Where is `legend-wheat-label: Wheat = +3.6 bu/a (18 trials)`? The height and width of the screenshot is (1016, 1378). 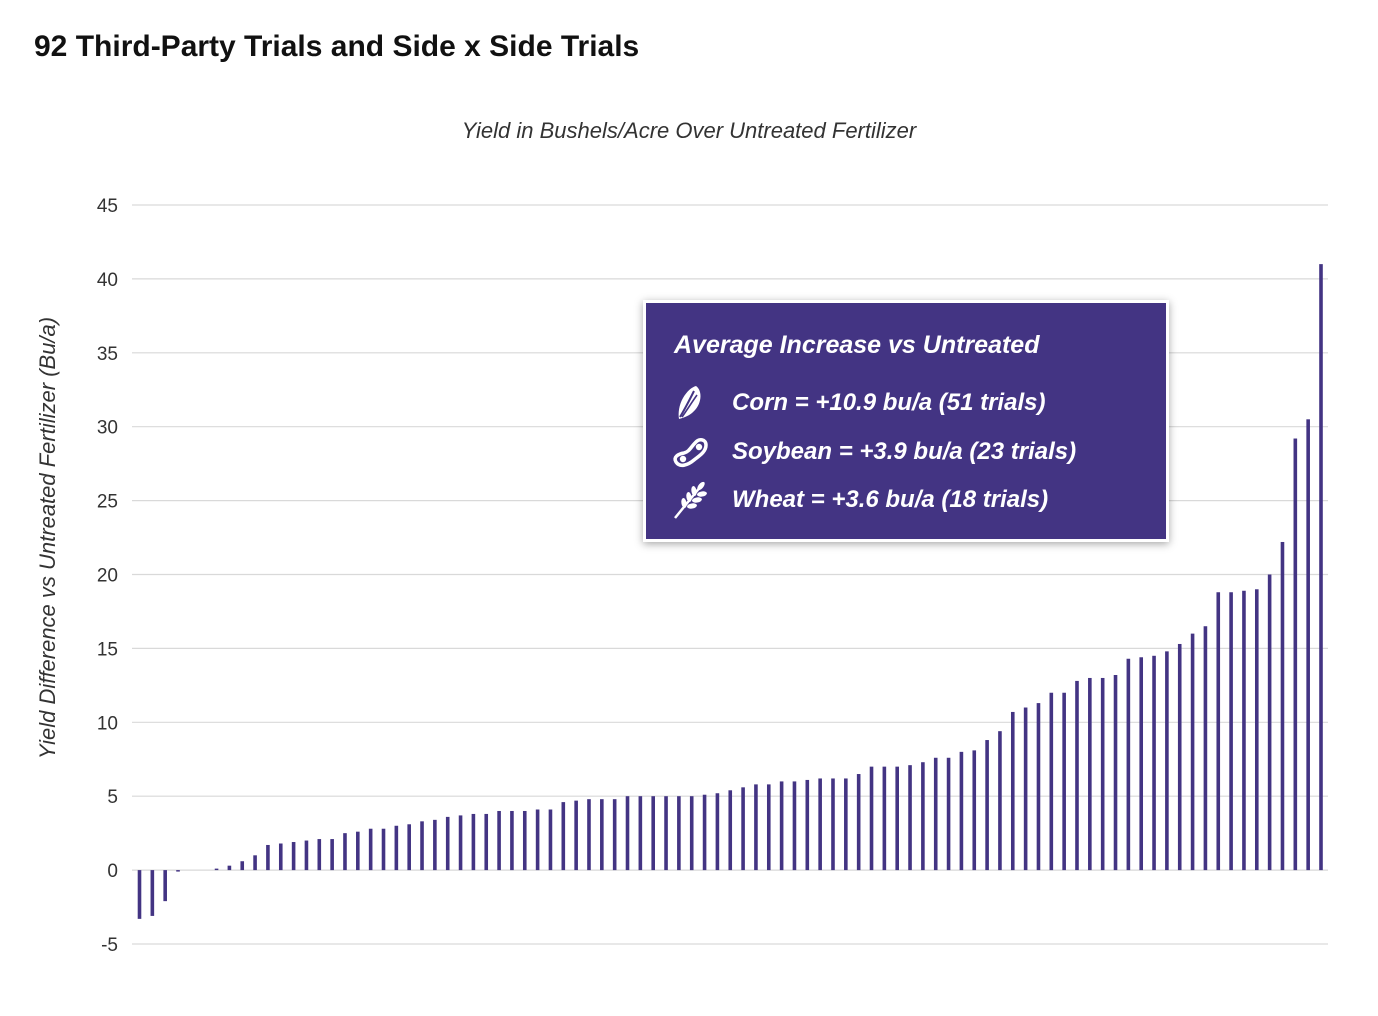
legend-wheat-label: Wheat = +3.6 bu/a (18 trials) is located at coordinates (890, 499).